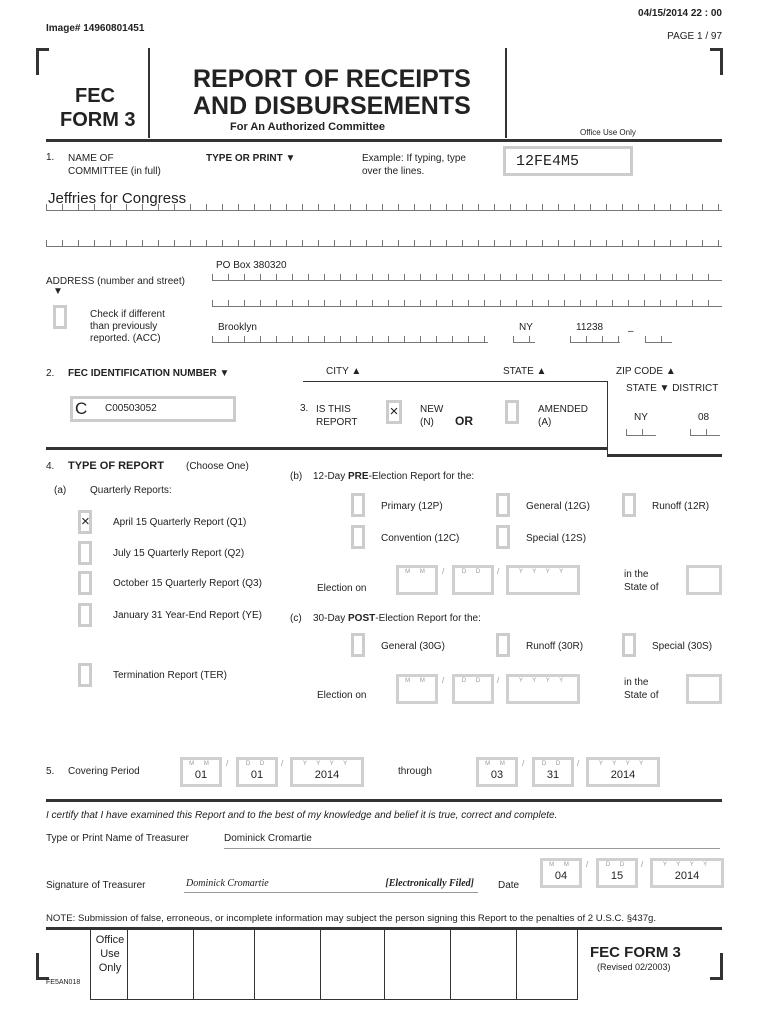  What do you see at coordinates (617, 876) in the screenshot?
I see `value: 15` at bounding box center [617, 876].